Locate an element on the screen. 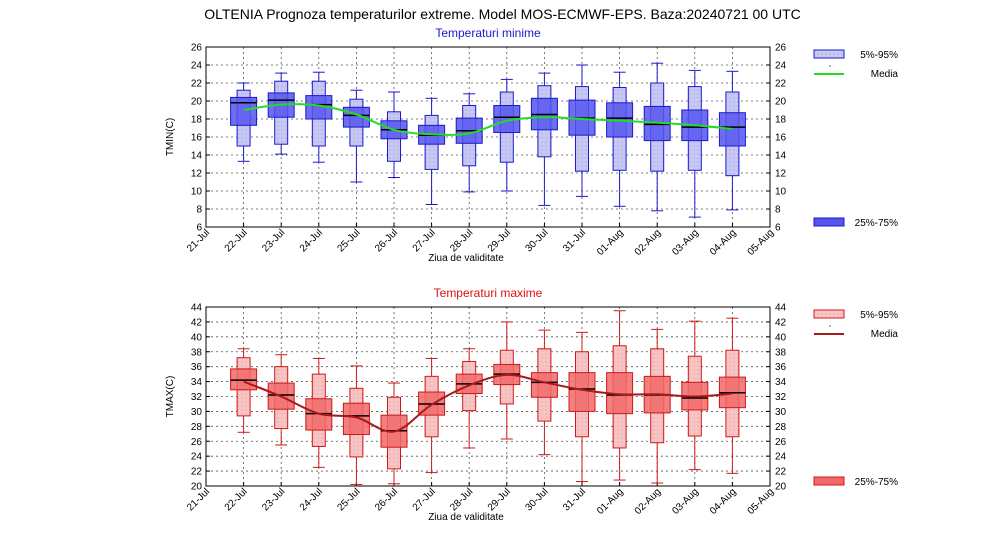  tmin-legend-25-75-swatch is located at coordinates (829, 222).